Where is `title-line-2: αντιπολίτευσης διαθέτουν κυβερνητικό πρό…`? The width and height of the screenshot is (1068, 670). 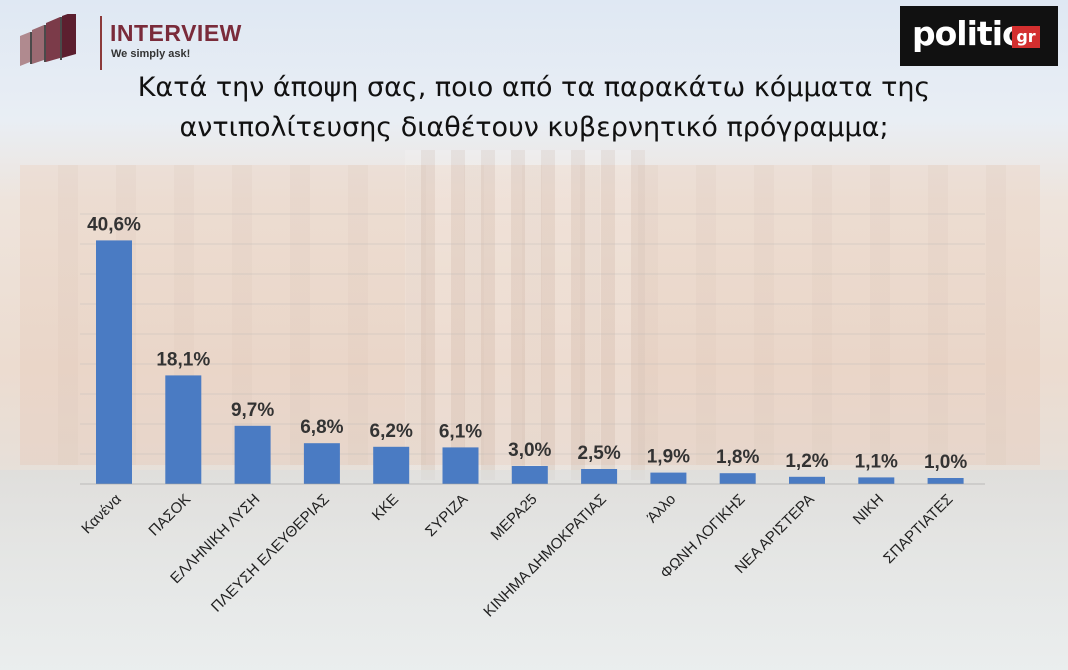
title-line-2: αντιπολίτευσης διαθέτουν κυβερνητικό πρό… is located at coordinates (534, 127).